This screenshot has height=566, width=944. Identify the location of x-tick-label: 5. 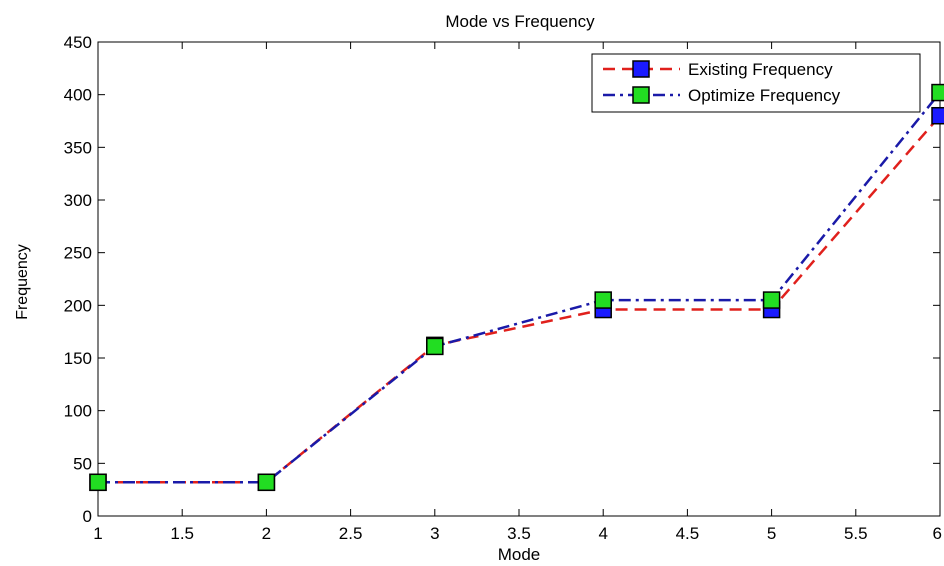
(771, 533).